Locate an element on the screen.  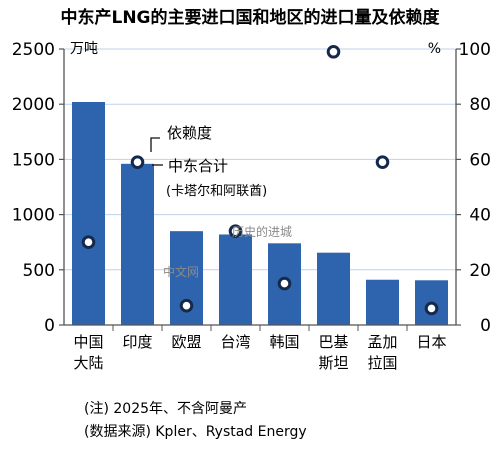
right-tick-label: 60 is located at coordinates (480, 160).